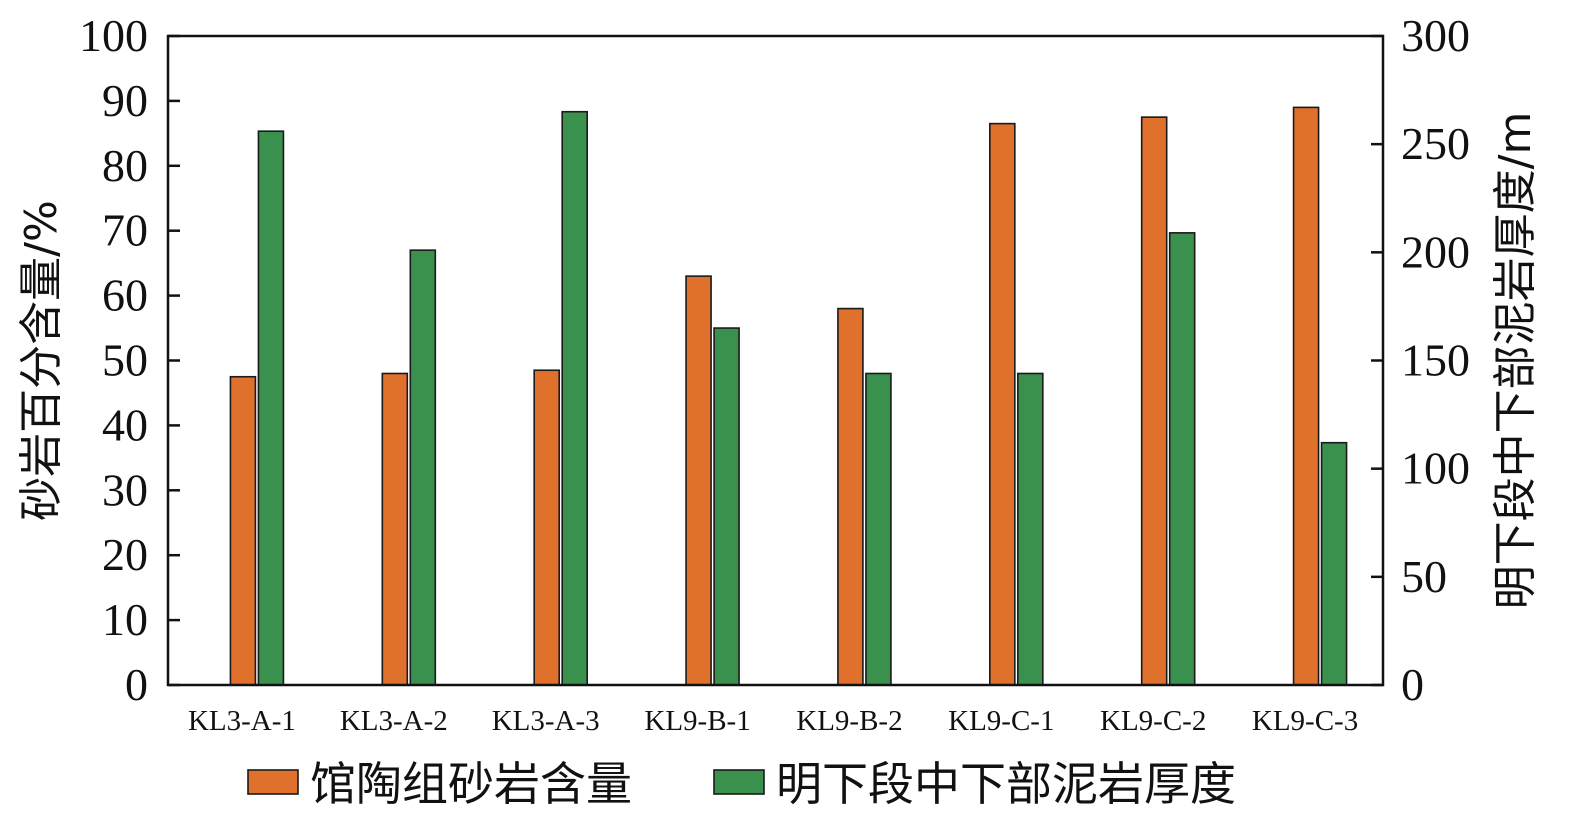 The height and width of the screenshot is (824, 1575). Describe the element at coordinates (1001, 721) in the screenshot. I see `x-tick-label: KL9-C-1` at that location.